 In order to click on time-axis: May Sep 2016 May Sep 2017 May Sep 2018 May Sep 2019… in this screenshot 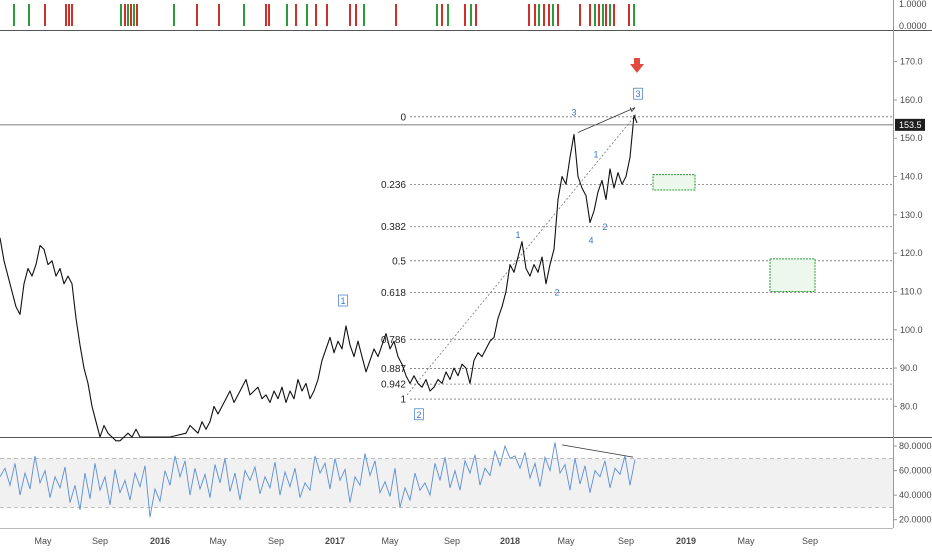, I will do `click(426, 541)`.